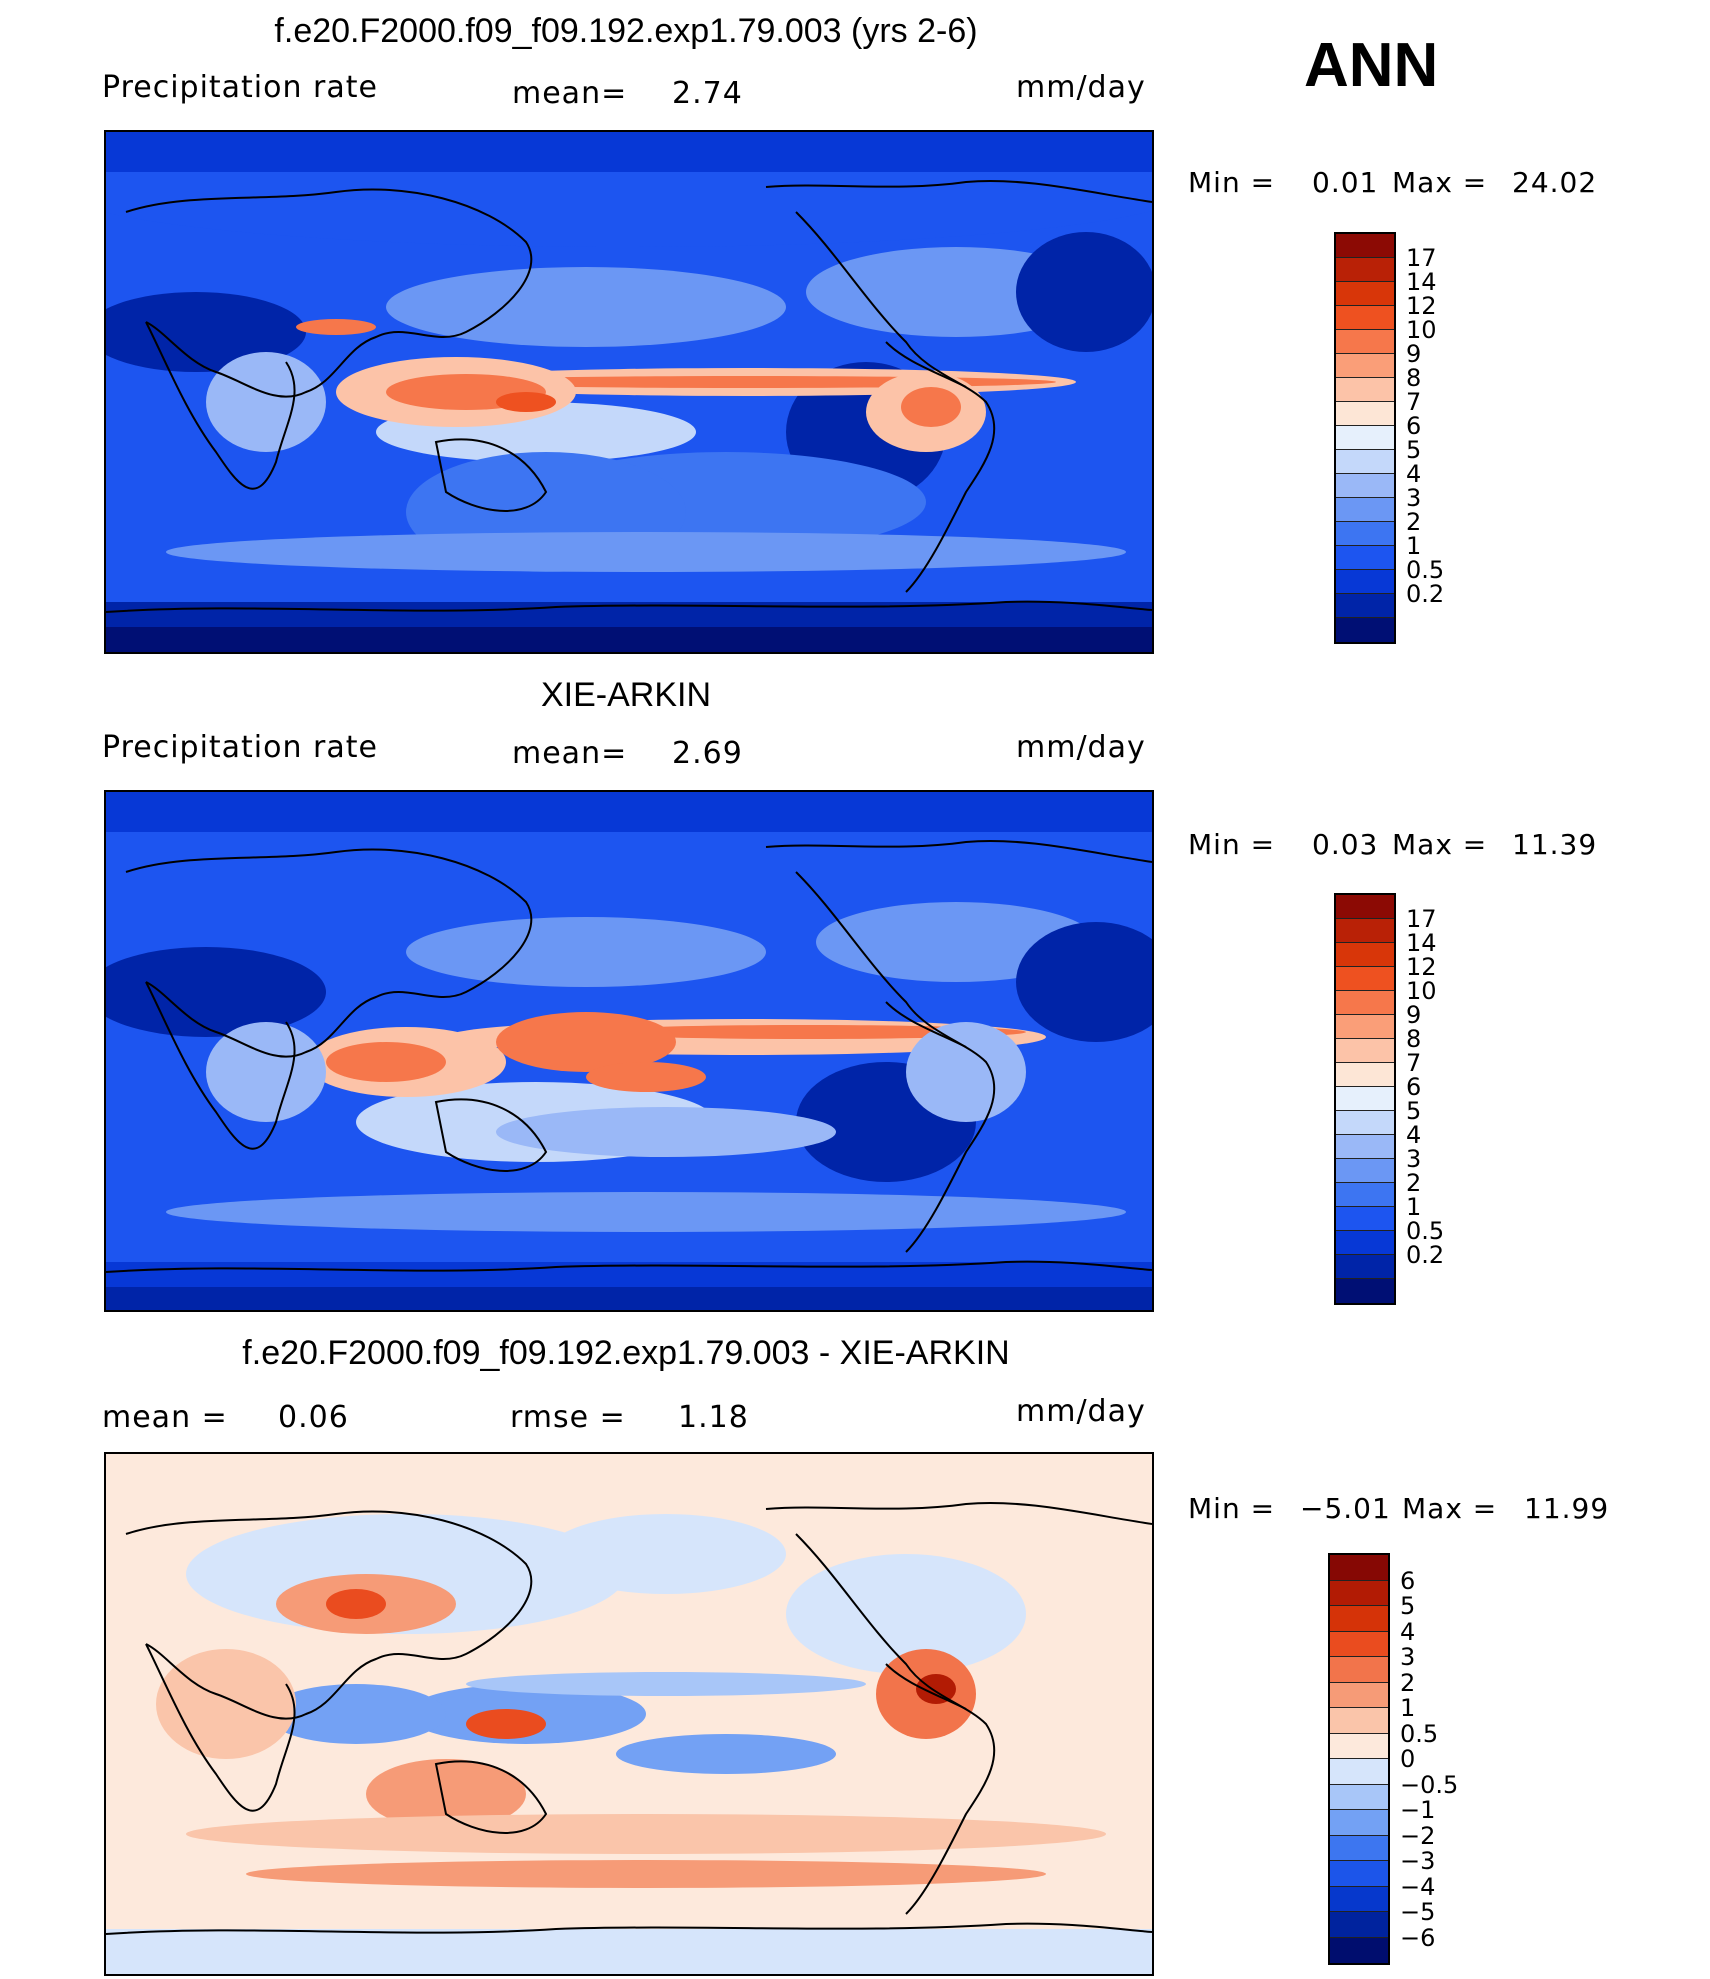 Image resolution: width=1710 pixels, height=1979 pixels. What do you see at coordinates (1555, 844) in the screenshot?
I see `panel-2-max-value: 11.39` at bounding box center [1555, 844].